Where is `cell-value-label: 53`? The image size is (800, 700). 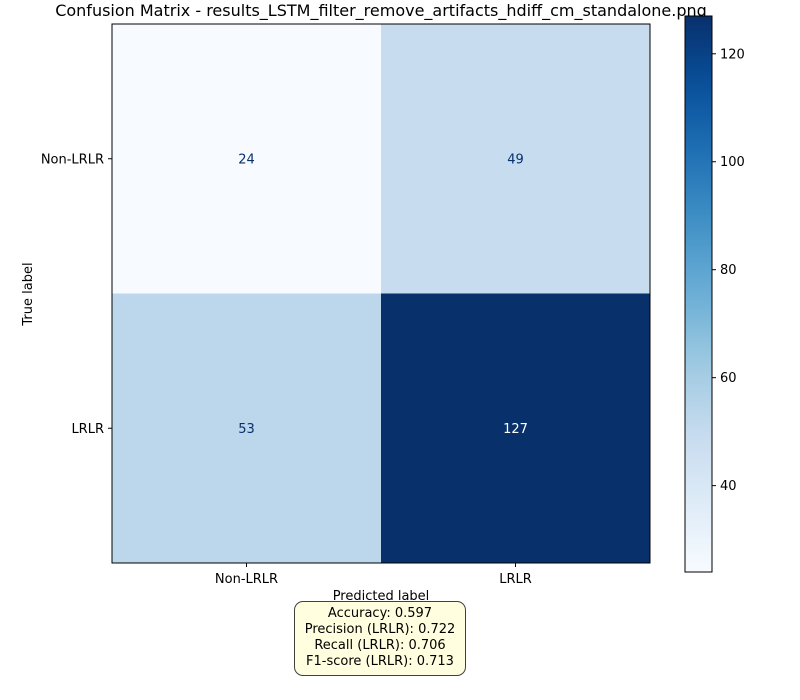 cell-value-label: 53 is located at coordinates (246, 429).